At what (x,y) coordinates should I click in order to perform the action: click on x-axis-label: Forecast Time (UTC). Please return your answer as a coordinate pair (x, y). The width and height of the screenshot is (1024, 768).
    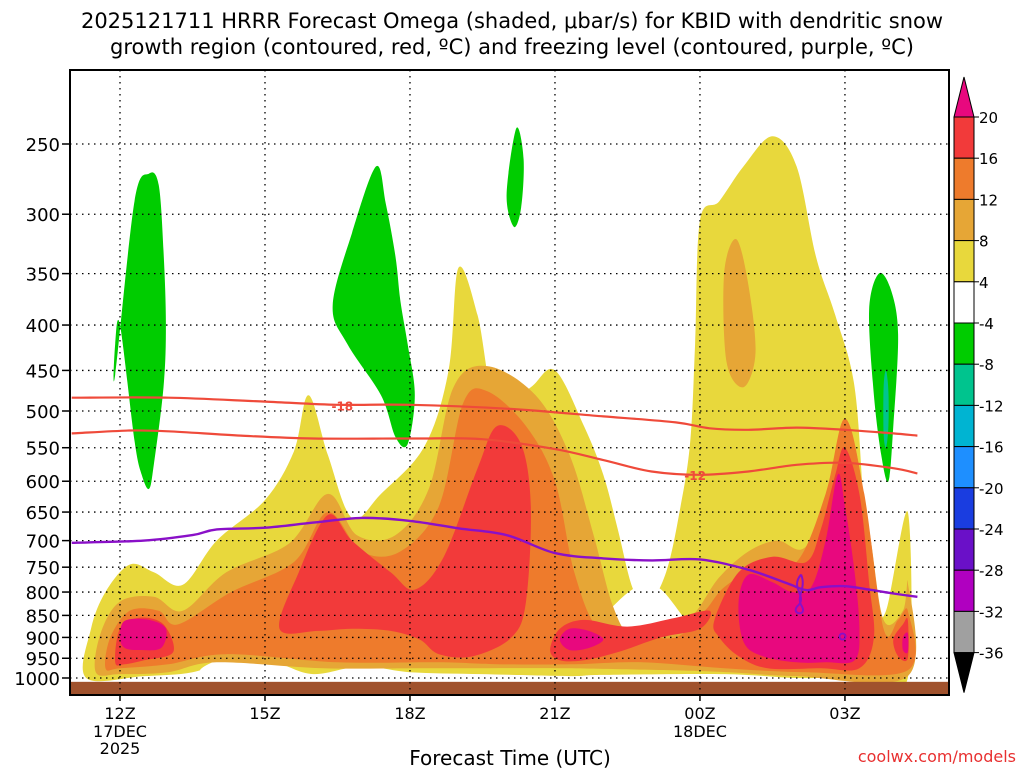
    Looking at the image, I should click on (510, 757).